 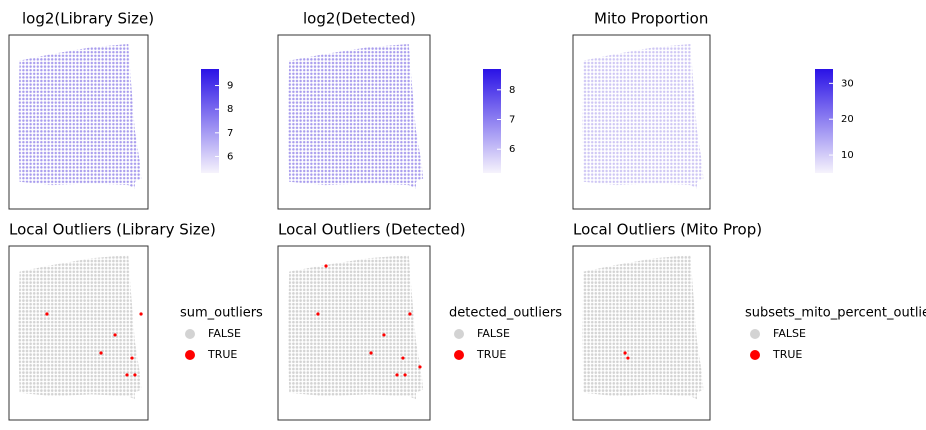 I want to click on colorbar-label: 10, so click(x=847, y=155).